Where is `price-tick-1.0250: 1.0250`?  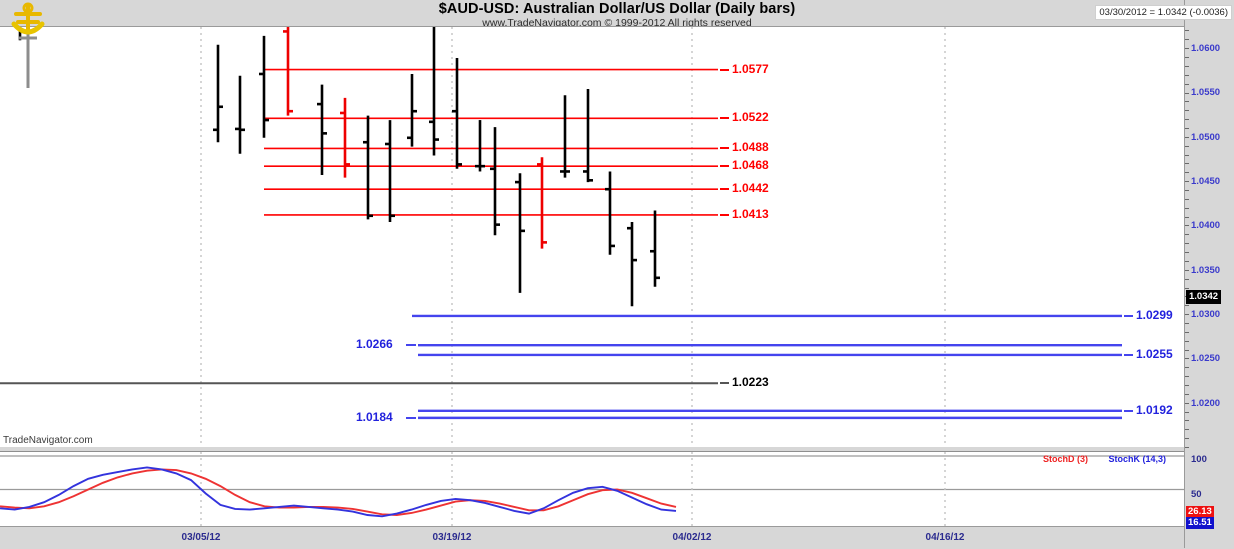 price-tick-1.0250: 1.0250 is located at coordinates (1206, 359).